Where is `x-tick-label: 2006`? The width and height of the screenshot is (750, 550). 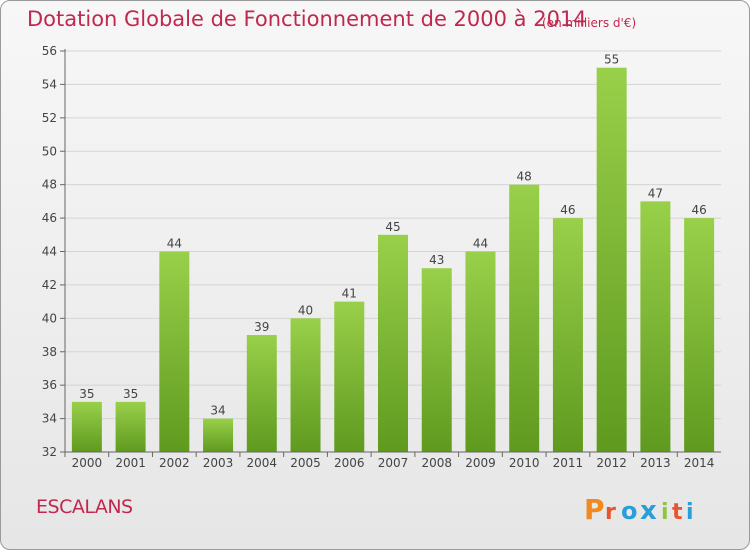 x-tick-label: 2006 is located at coordinates (349, 463).